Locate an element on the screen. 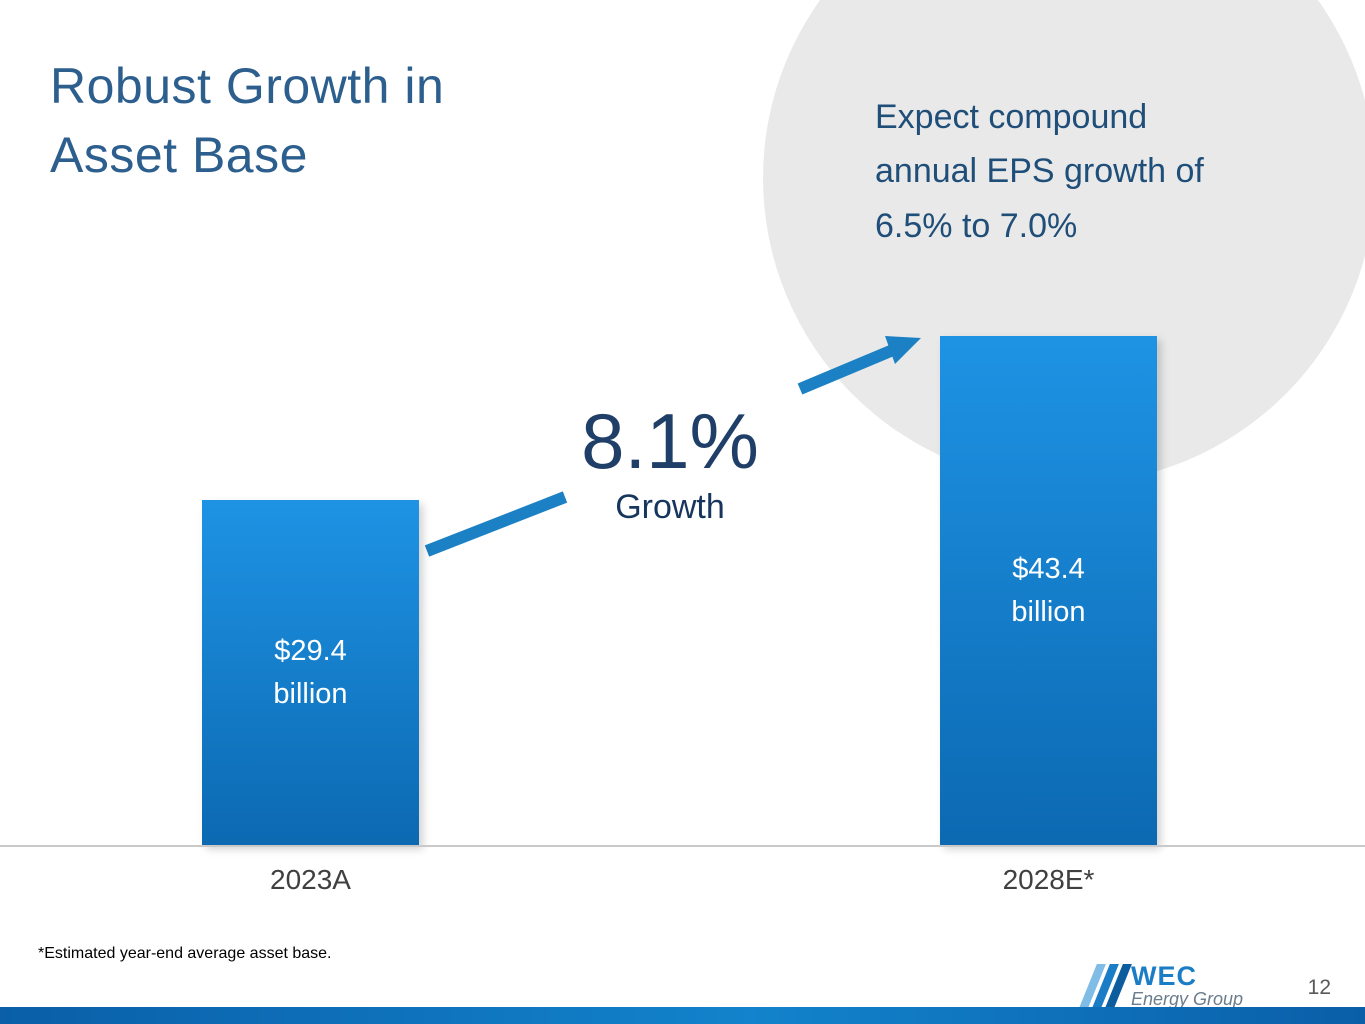  bar-2023a: $29.4 billion is located at coordinates (310, 672).